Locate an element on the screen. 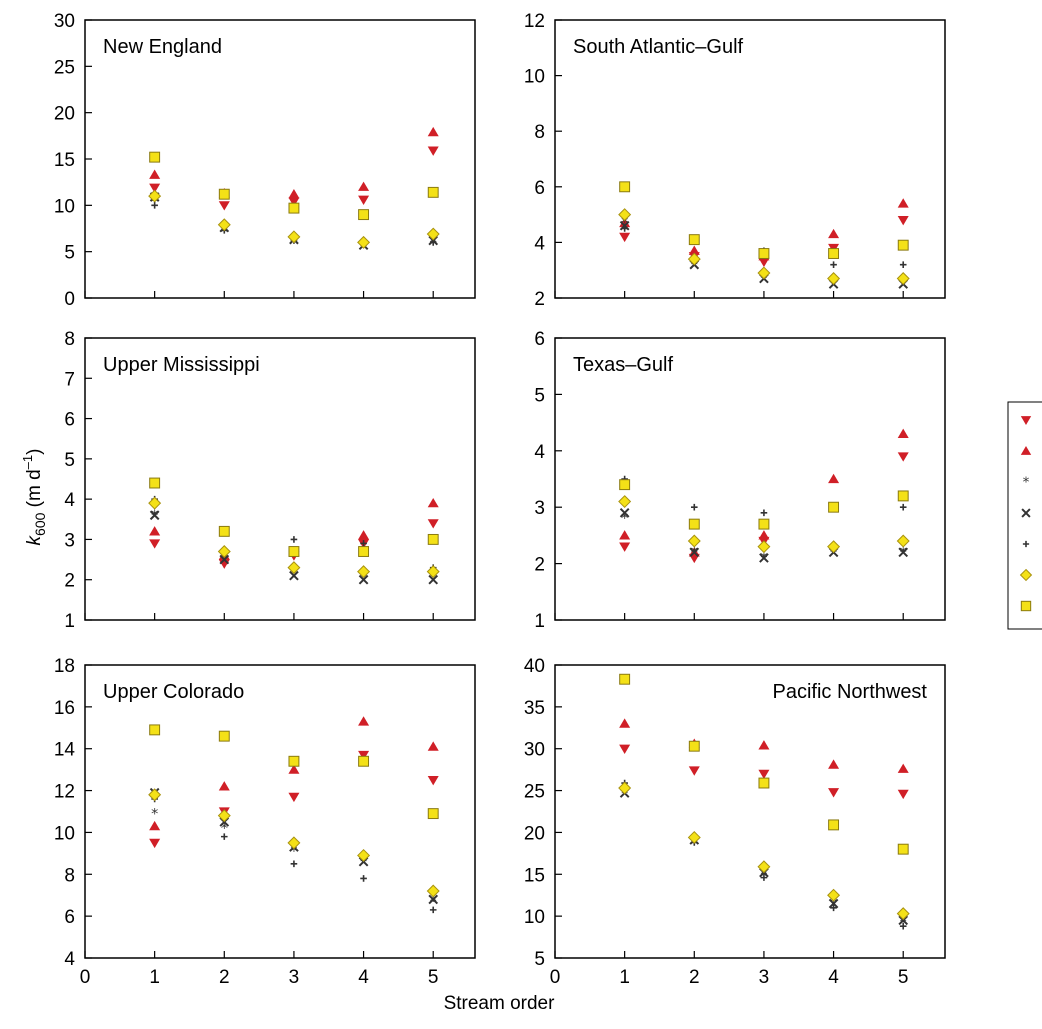  series-3: ***** is located at coordinates (764, 859).